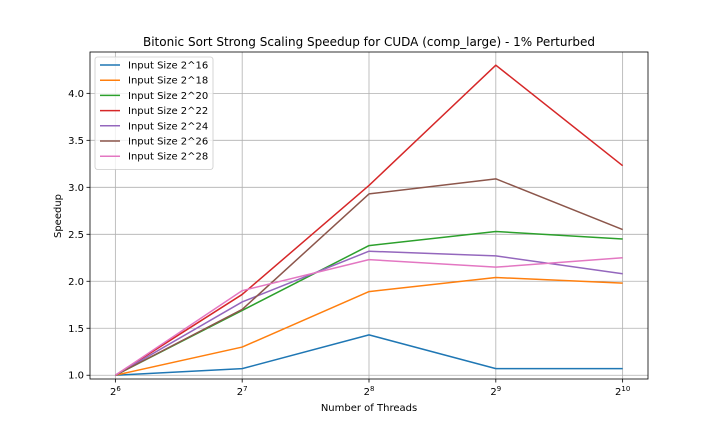 The height and width of the screenshot is (432, 720). I want to click on legend-box, so click(154, 113).